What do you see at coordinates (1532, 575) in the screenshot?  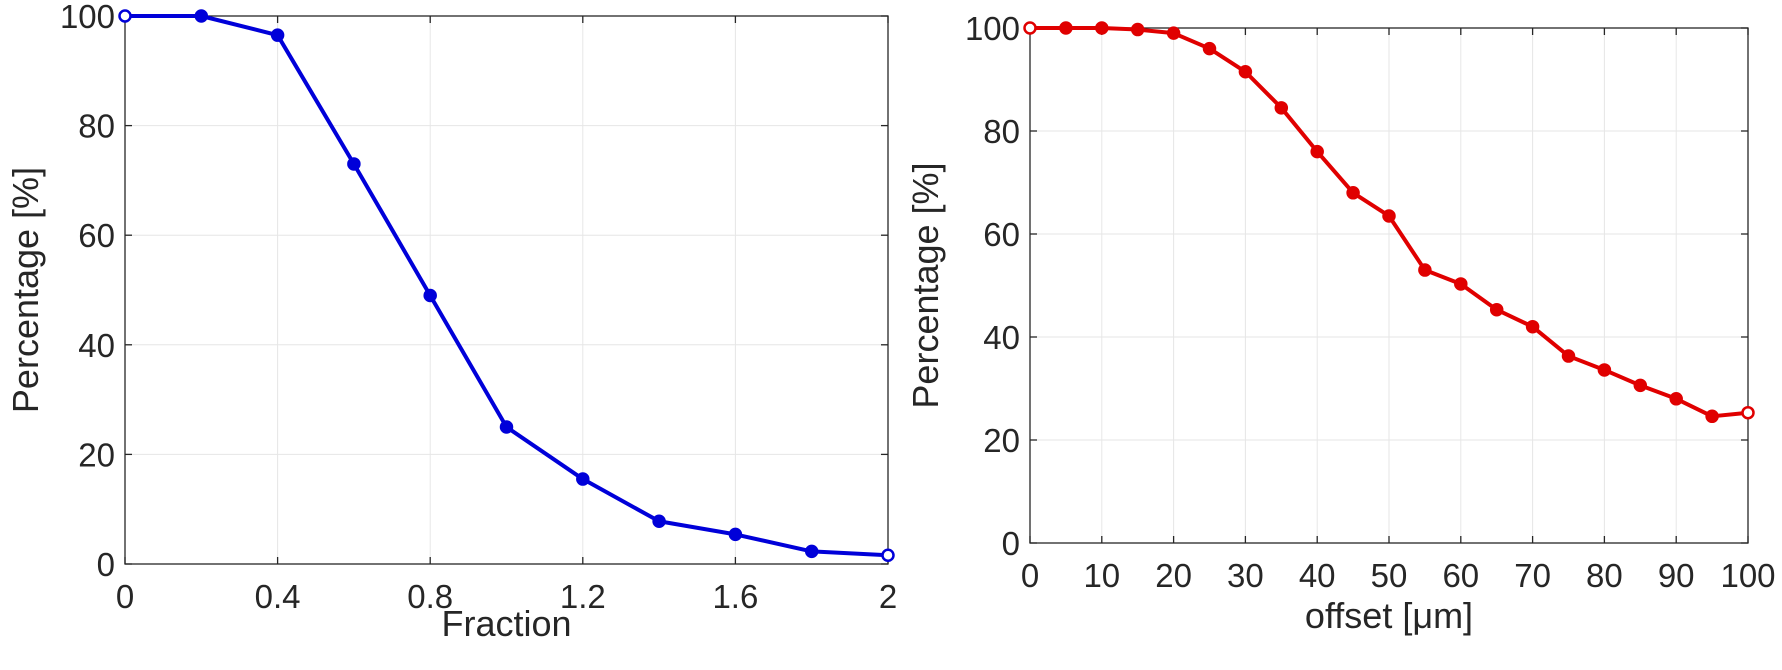 I see `x-tick-label: 70` at bounding box center [1532, 575].